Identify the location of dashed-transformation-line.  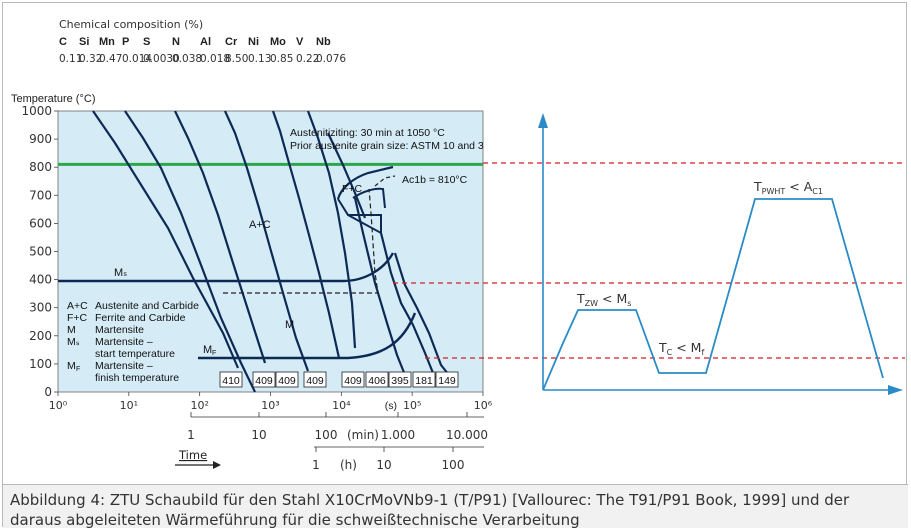
(301, 241).